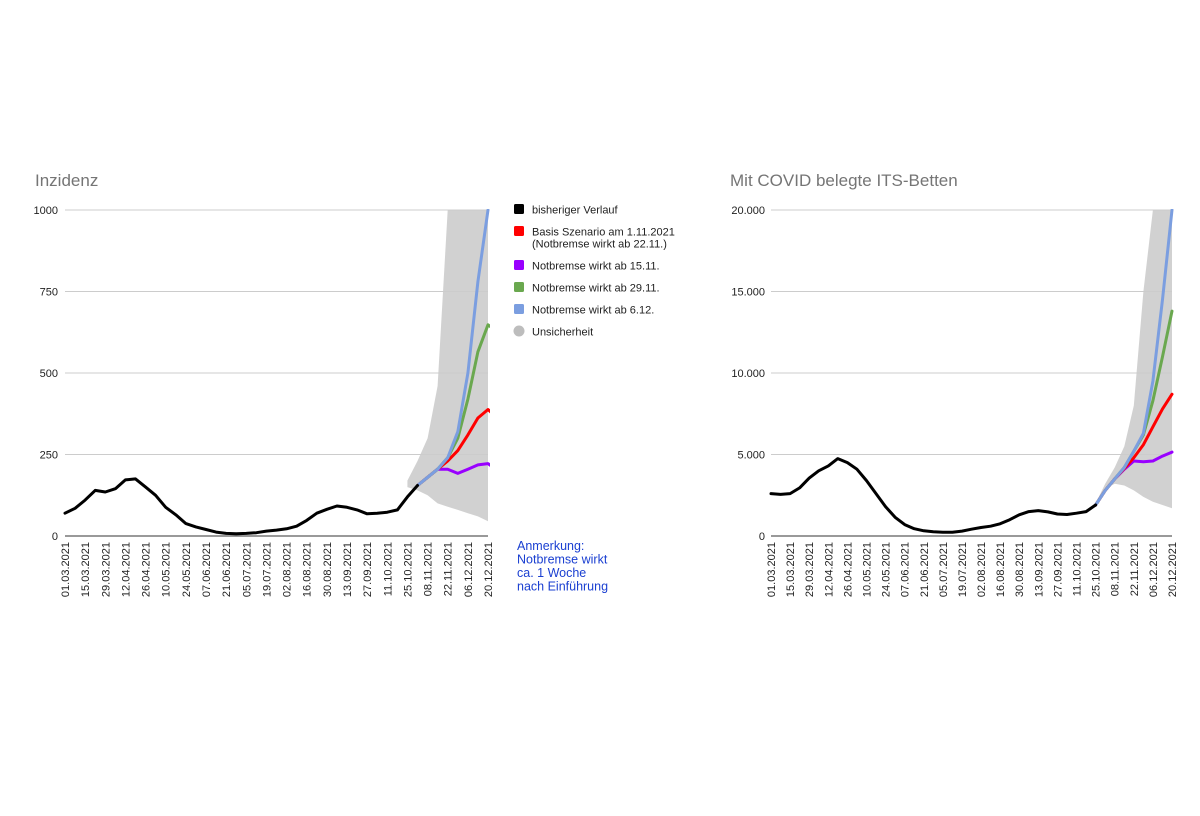 The width and height of the screenshot is (1200, 816). Describe the element at coordinates (599, 245) in the screenshot. I see `legend-label-line2: (Notbremse wirkt ab 22.11.)` at that location.